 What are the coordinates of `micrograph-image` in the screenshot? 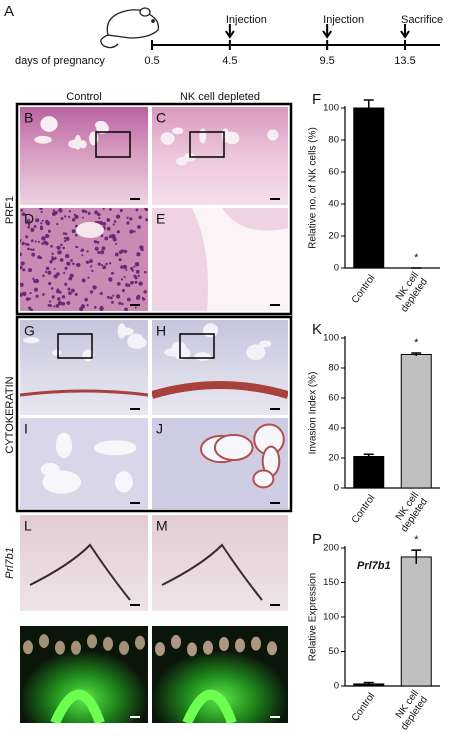 It's located at (220, 563).